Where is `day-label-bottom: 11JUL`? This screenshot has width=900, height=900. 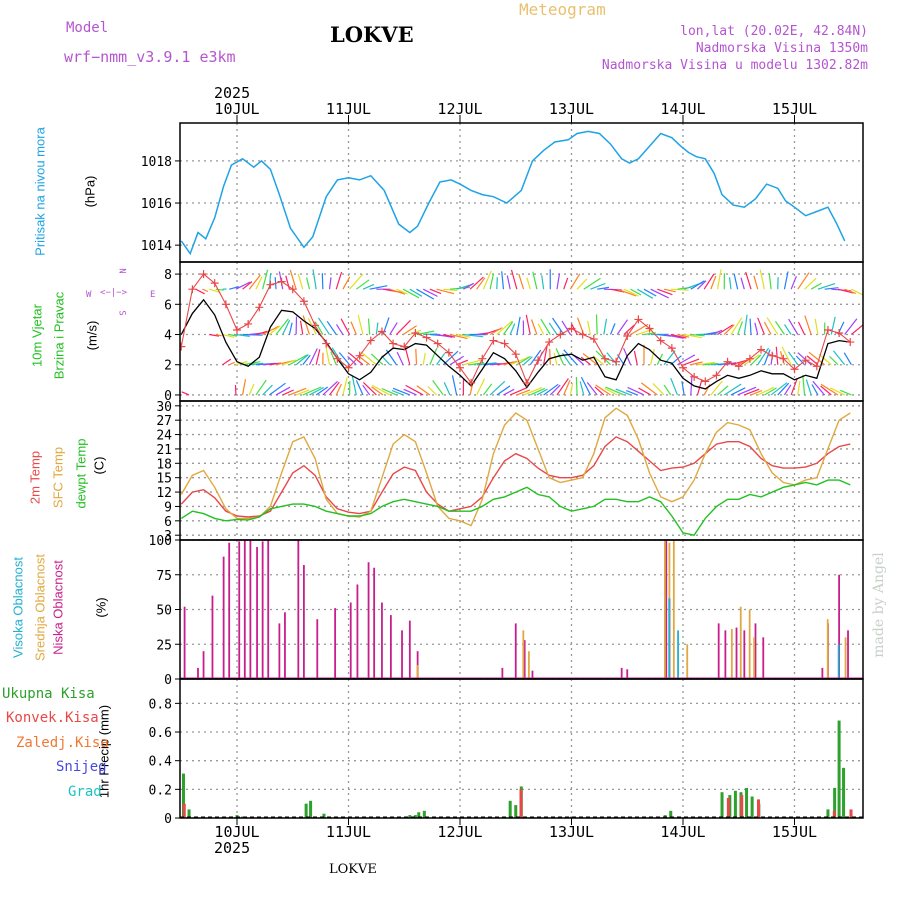 day-label-bottom: 11JUL is located at coordinates (348, 832).